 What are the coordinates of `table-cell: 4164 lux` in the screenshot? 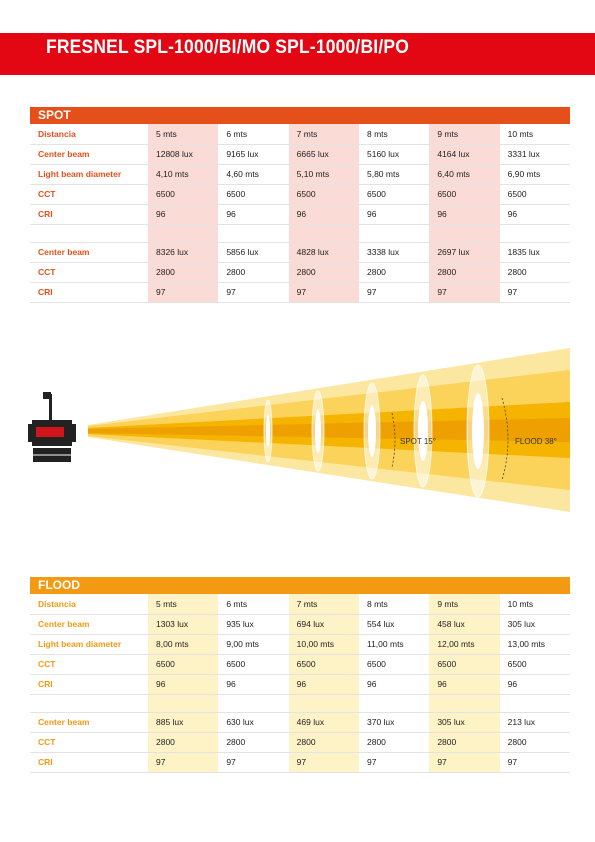 It's located at (464, 154).